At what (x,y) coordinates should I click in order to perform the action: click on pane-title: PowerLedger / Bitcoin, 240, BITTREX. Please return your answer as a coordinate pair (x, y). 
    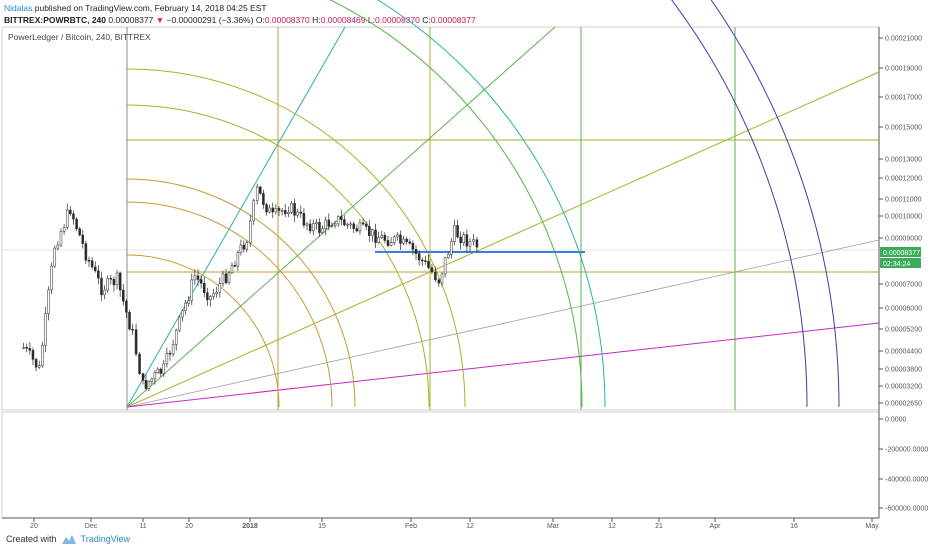
    Looking at the image, I should click on (79, 37).